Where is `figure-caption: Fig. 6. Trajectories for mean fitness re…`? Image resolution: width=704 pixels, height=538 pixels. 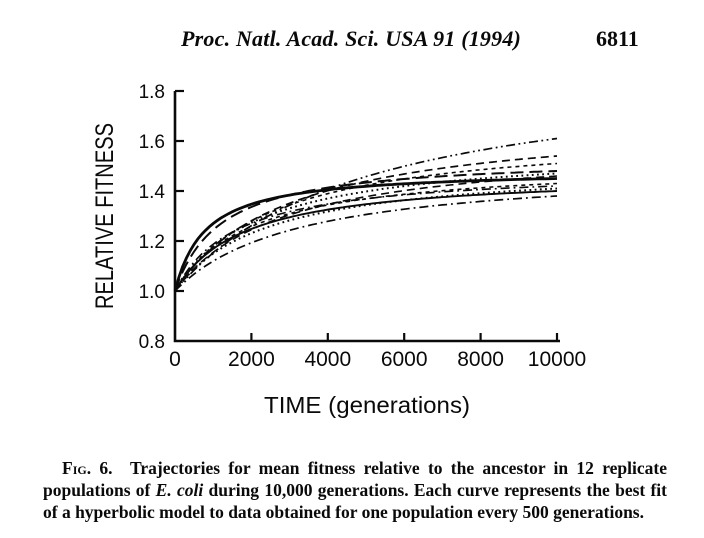 figure-caption: Fig. 6. Trajectories for mean fitness re… is located at coordinates (355, 490).